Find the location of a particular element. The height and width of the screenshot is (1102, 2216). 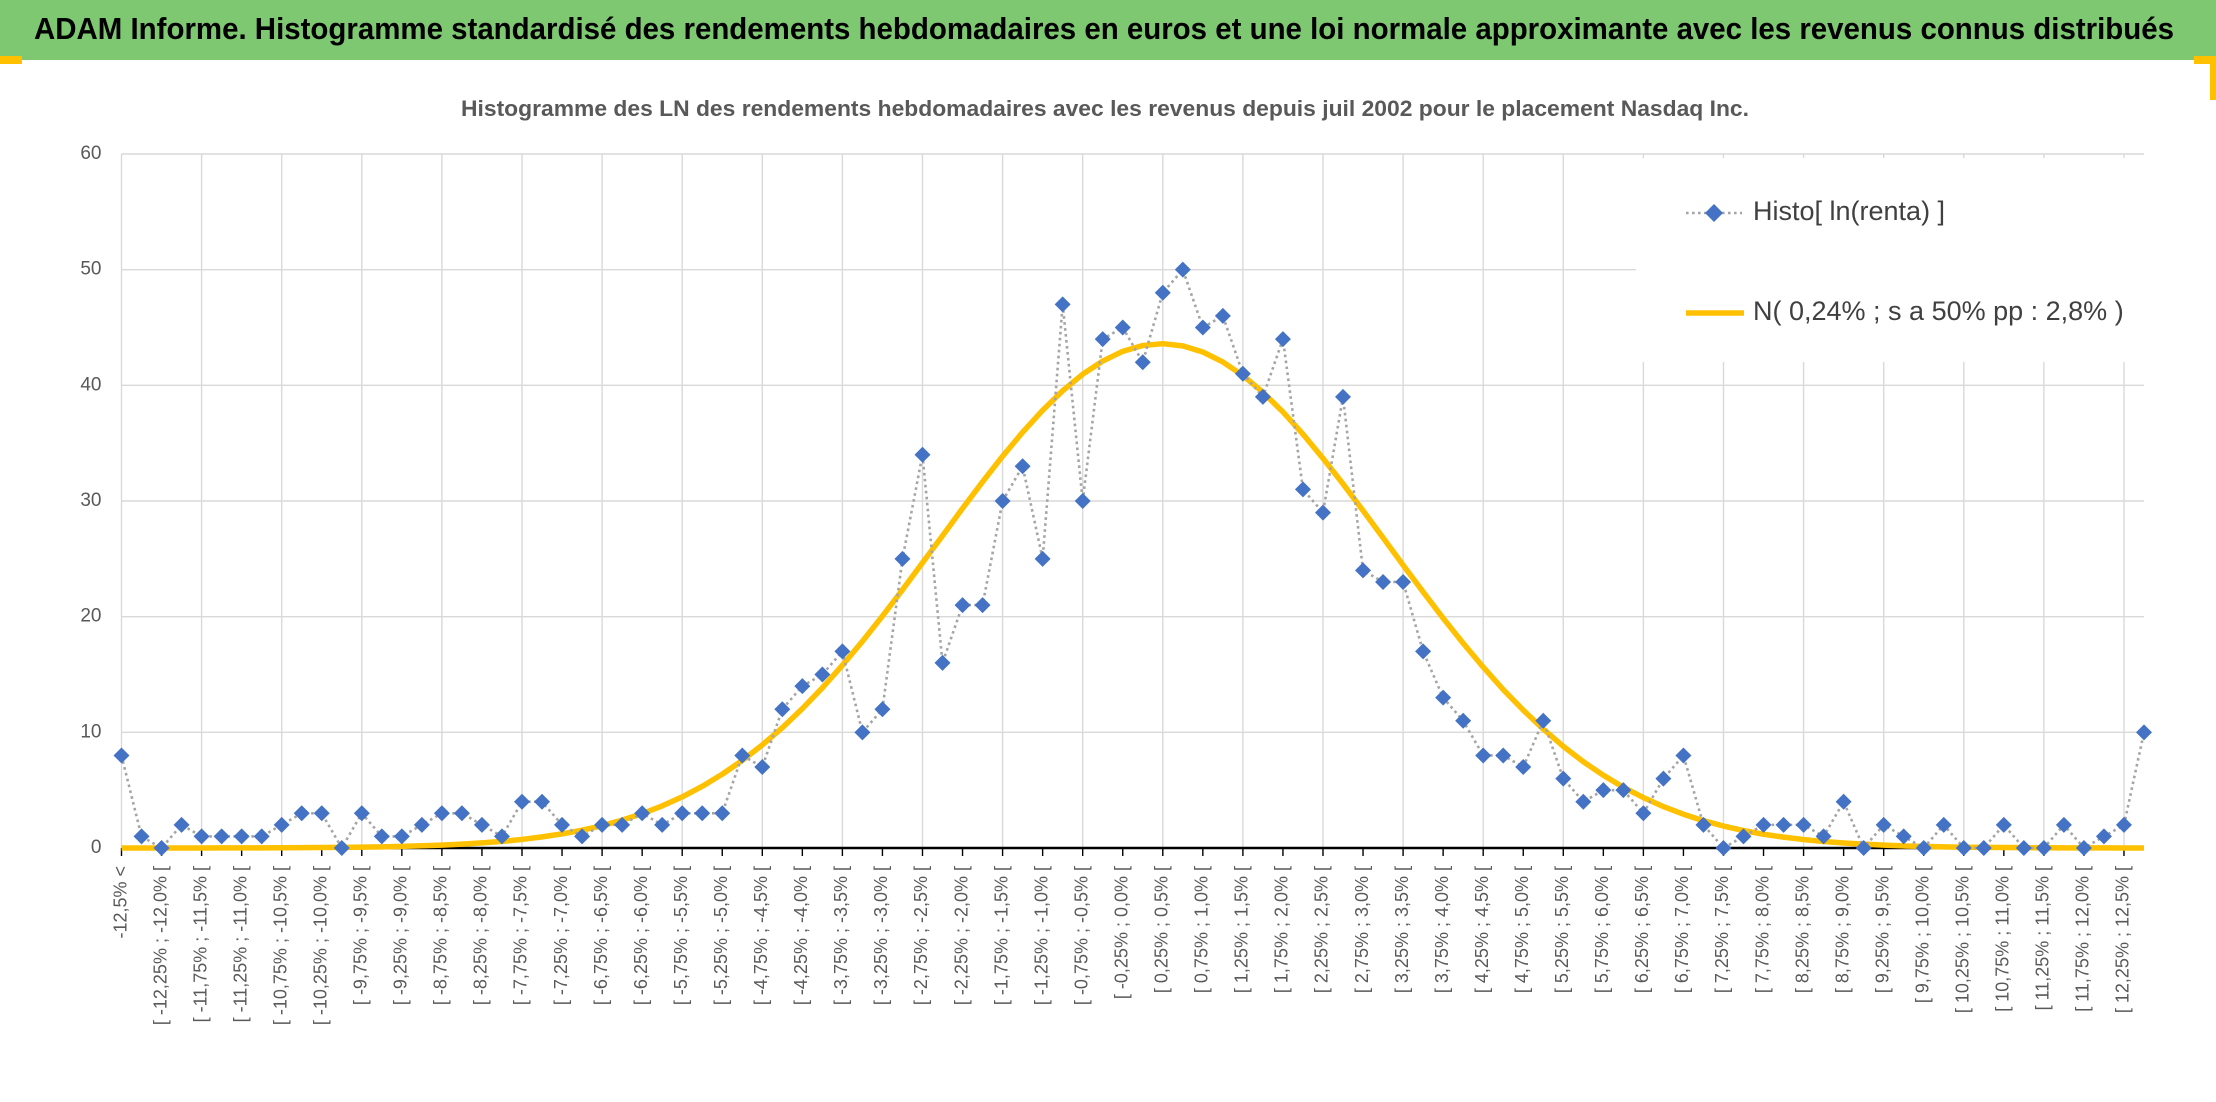

x-tick-label: [ -11,25% ; -11,0% [ is located at coordinates (240, 944).